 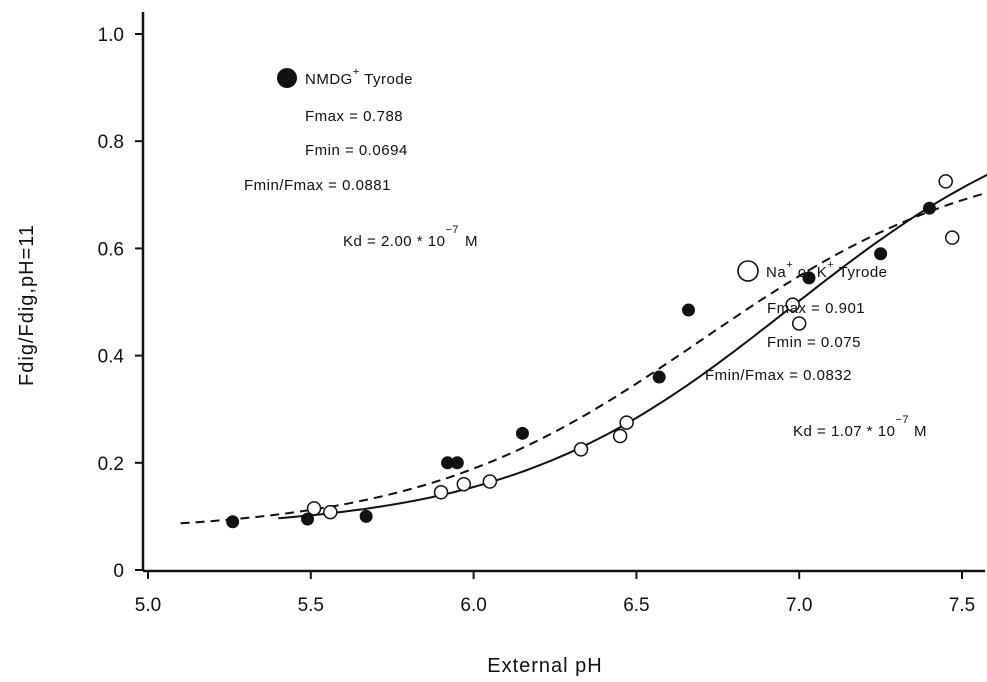 I want to click on na-k-kd: Kd = 1.07 * 10−7M, so click(x=860, y=427).